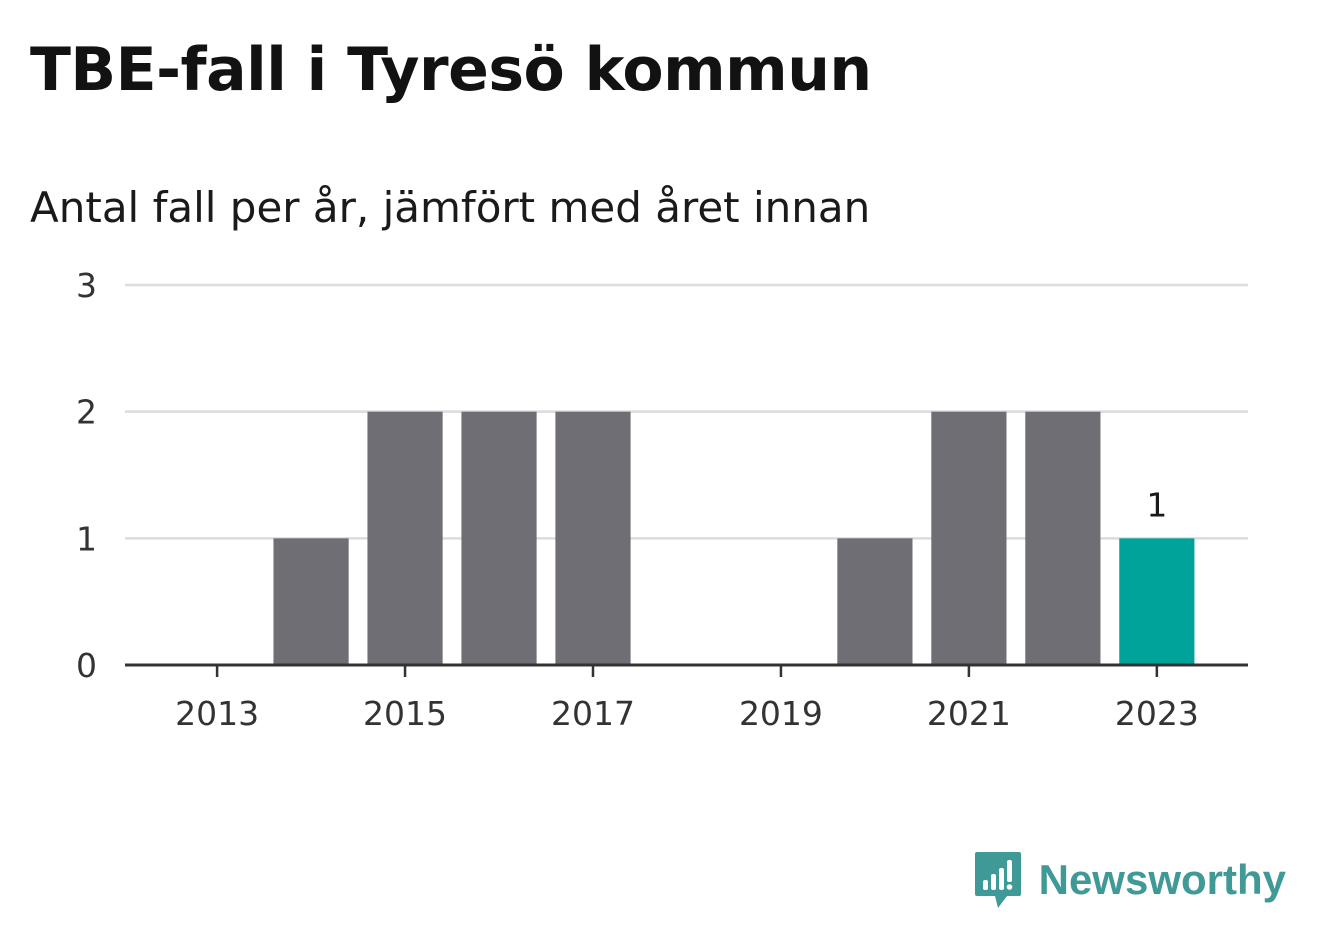  What do you see at coordinates (969, 713) in the screenshot?
I see `x-tick-label-2021: 2021` at bounding box center [969, 713].